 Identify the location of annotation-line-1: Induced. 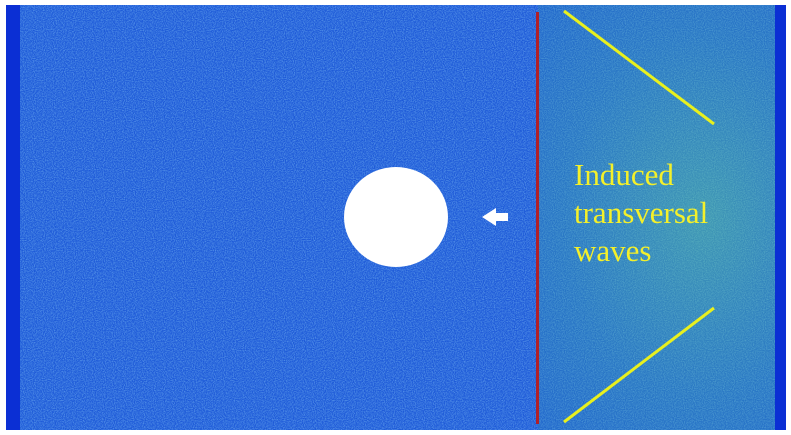
(624, 174).